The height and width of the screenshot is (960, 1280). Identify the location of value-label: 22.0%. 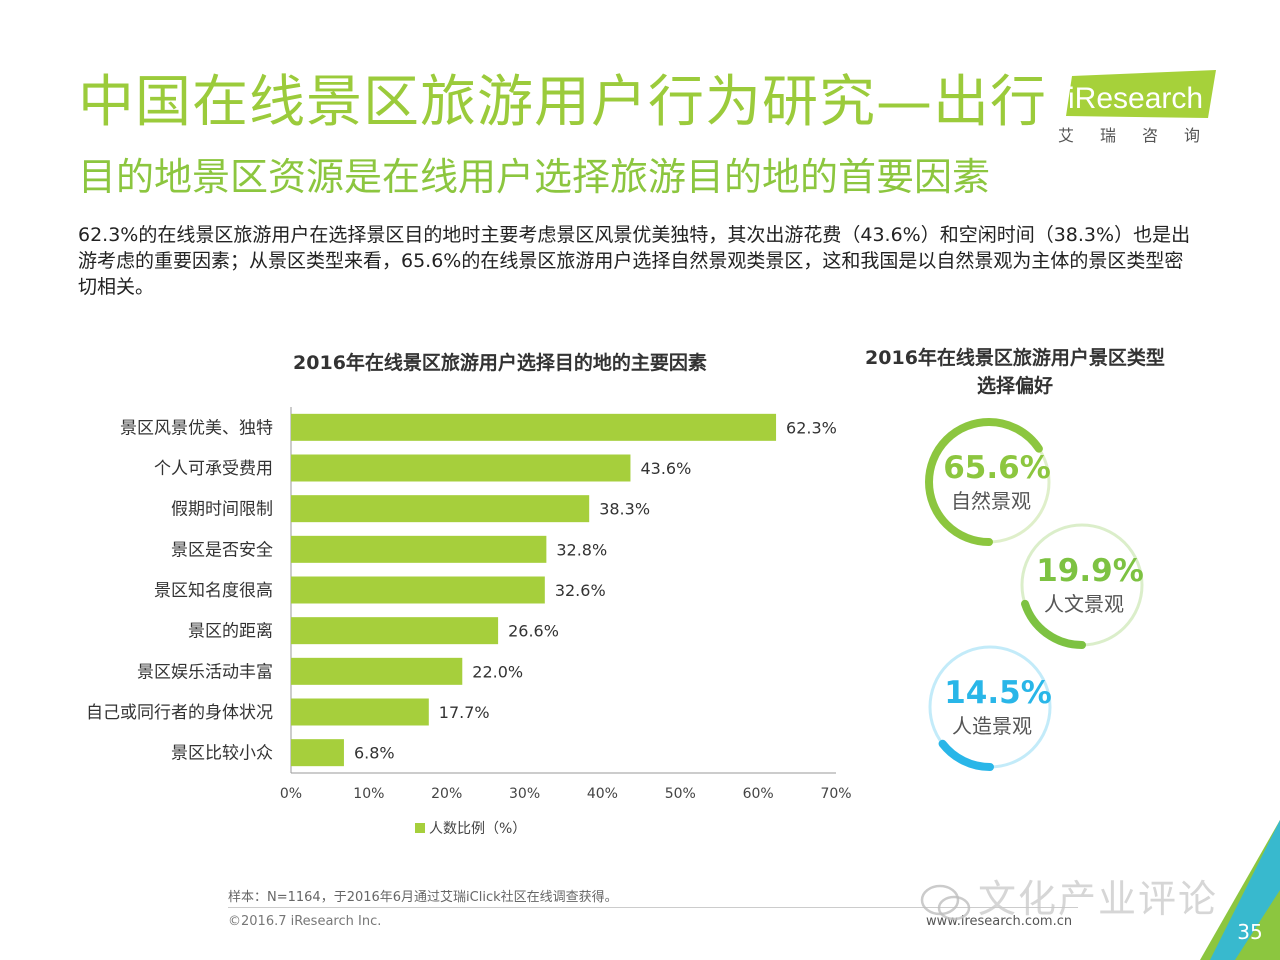
(497, 671).